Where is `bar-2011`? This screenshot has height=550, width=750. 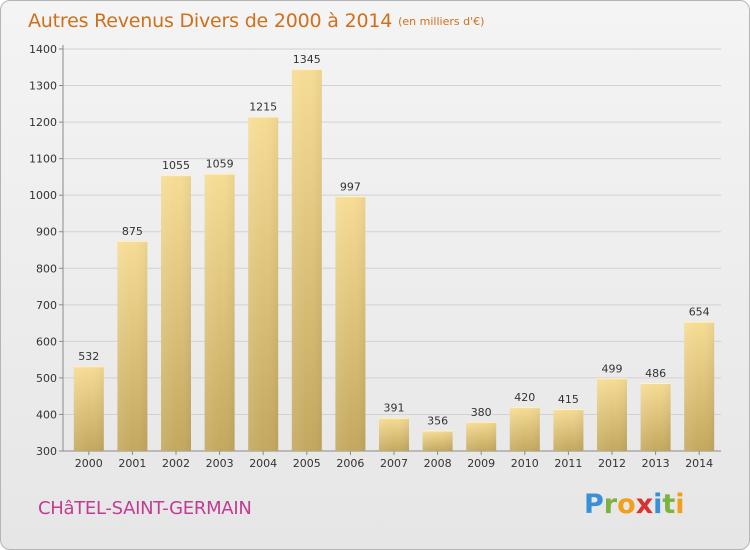 bar-2011 is located at coordinates (568, 429).